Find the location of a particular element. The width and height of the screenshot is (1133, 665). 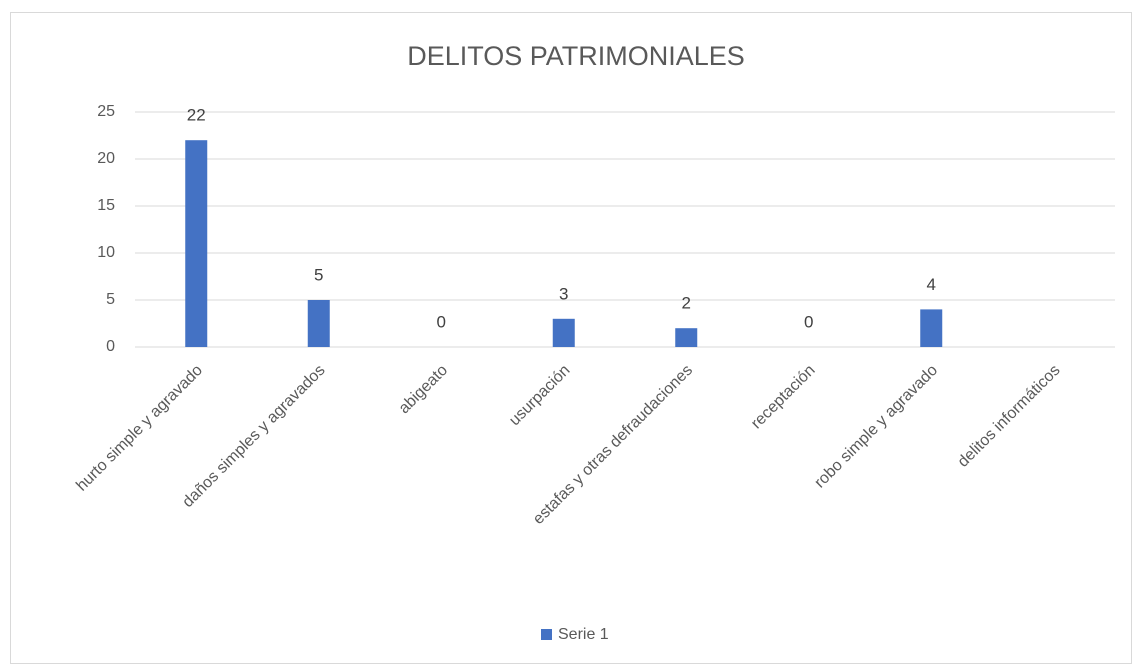

data-label: 22 is located at coordinates (196, 115).